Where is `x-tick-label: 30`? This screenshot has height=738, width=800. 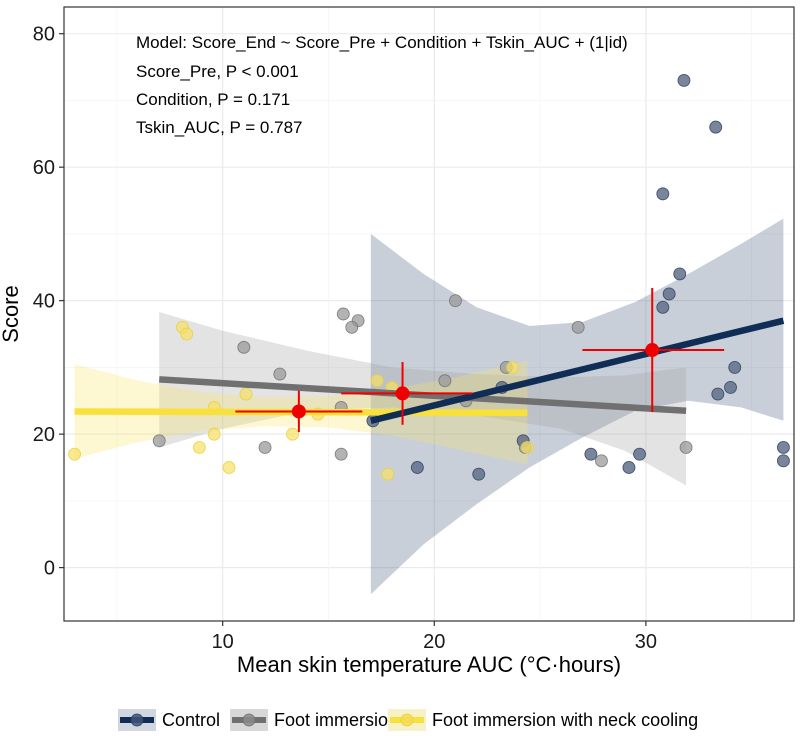
x-tick-label: 30 is located at coordinates (646, 642).